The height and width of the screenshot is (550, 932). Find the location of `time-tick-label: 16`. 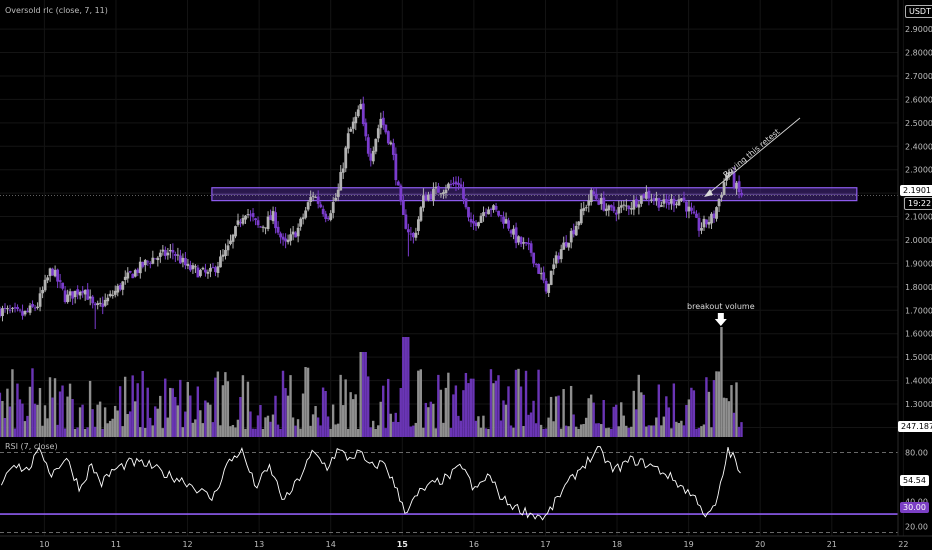

time-tick-label: 16 is located at coordinates (474, 544).